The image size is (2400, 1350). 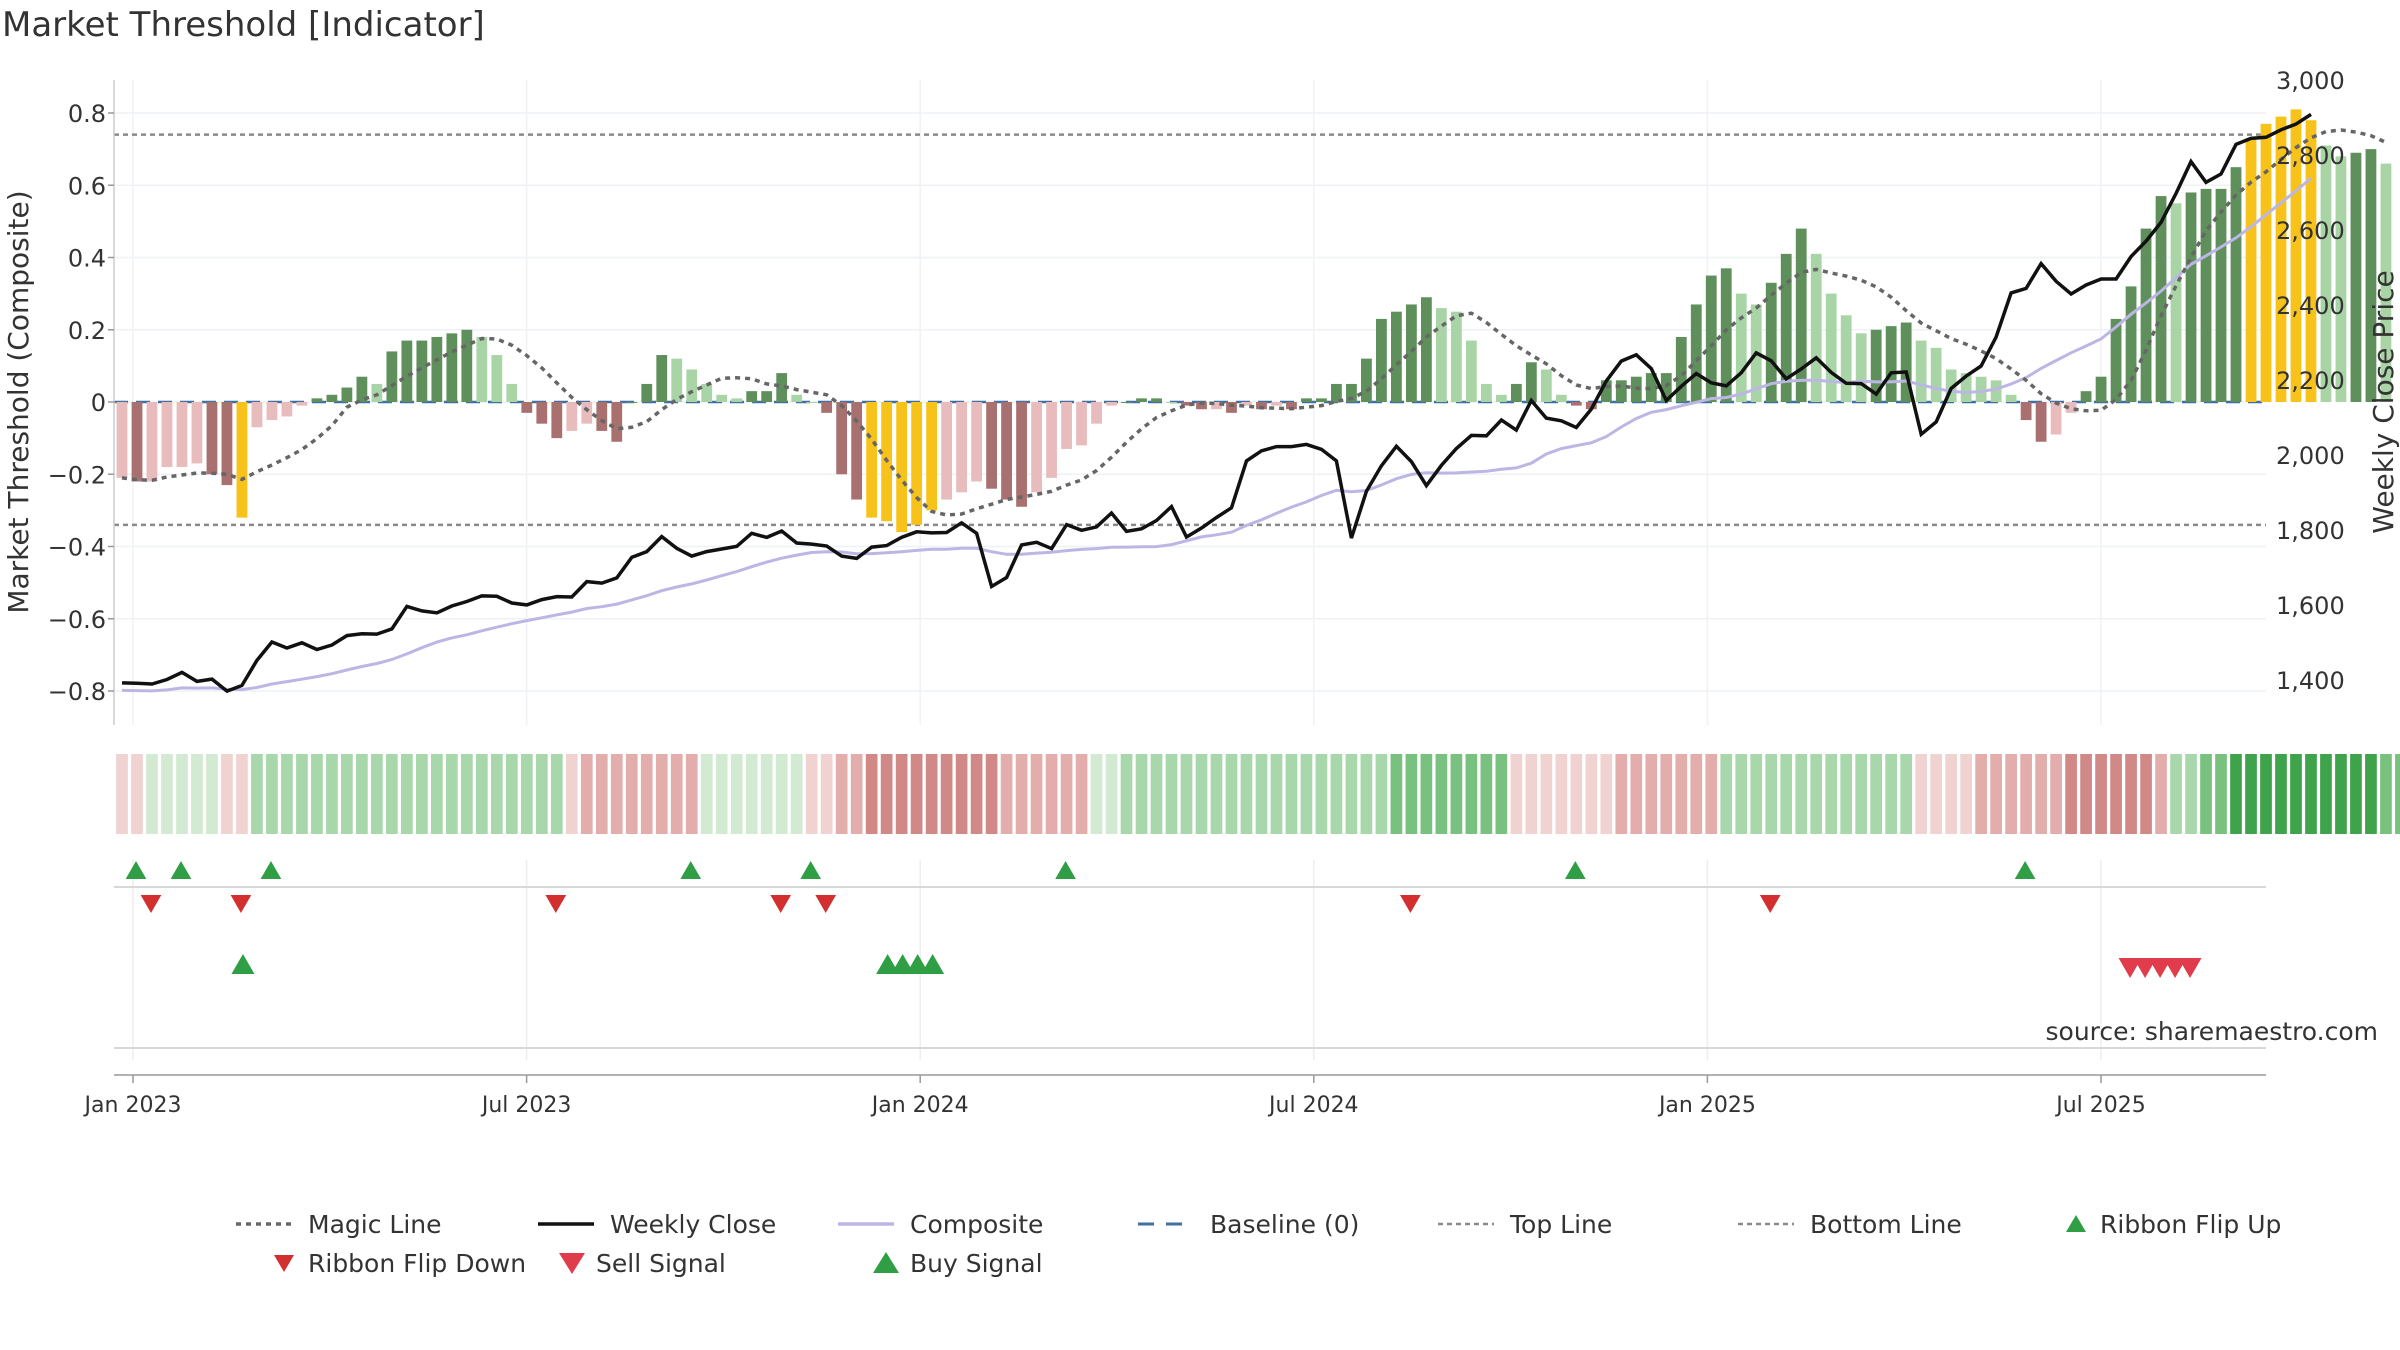 I want to click on y2-tick-label: 1,800, so click(x=2310, y=531).